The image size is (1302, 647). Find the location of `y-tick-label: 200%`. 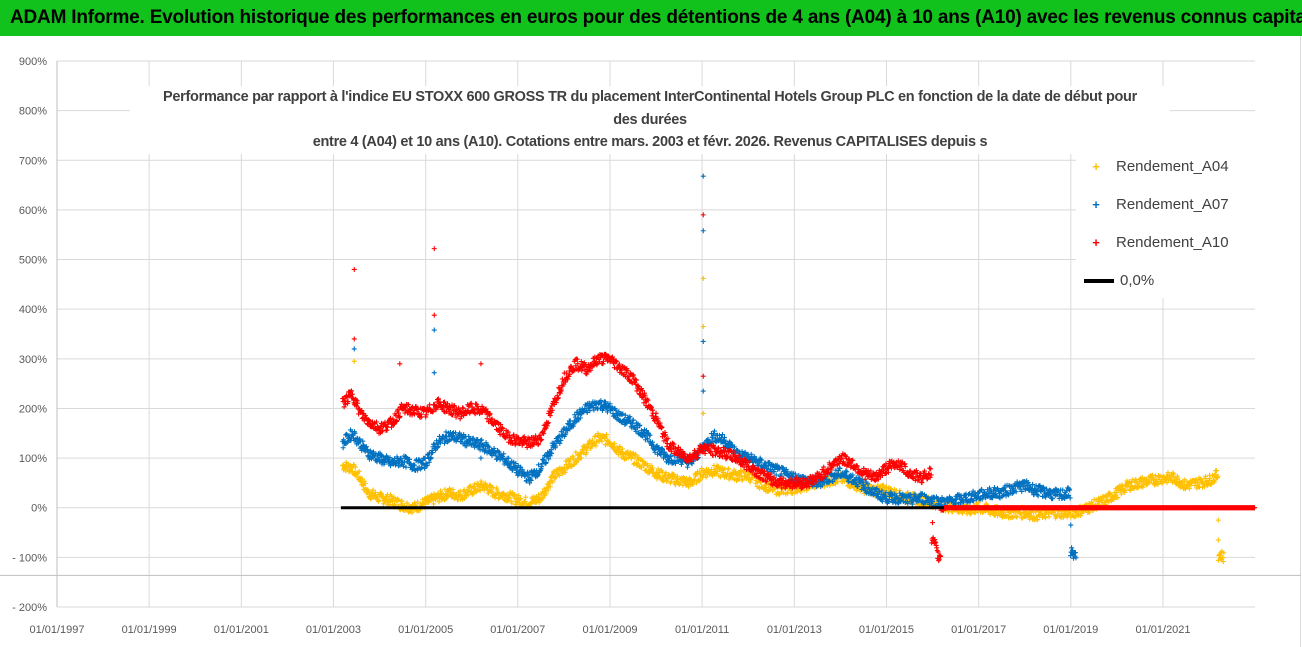

y-tick-label: 200% is located at coordinates (33, 409).